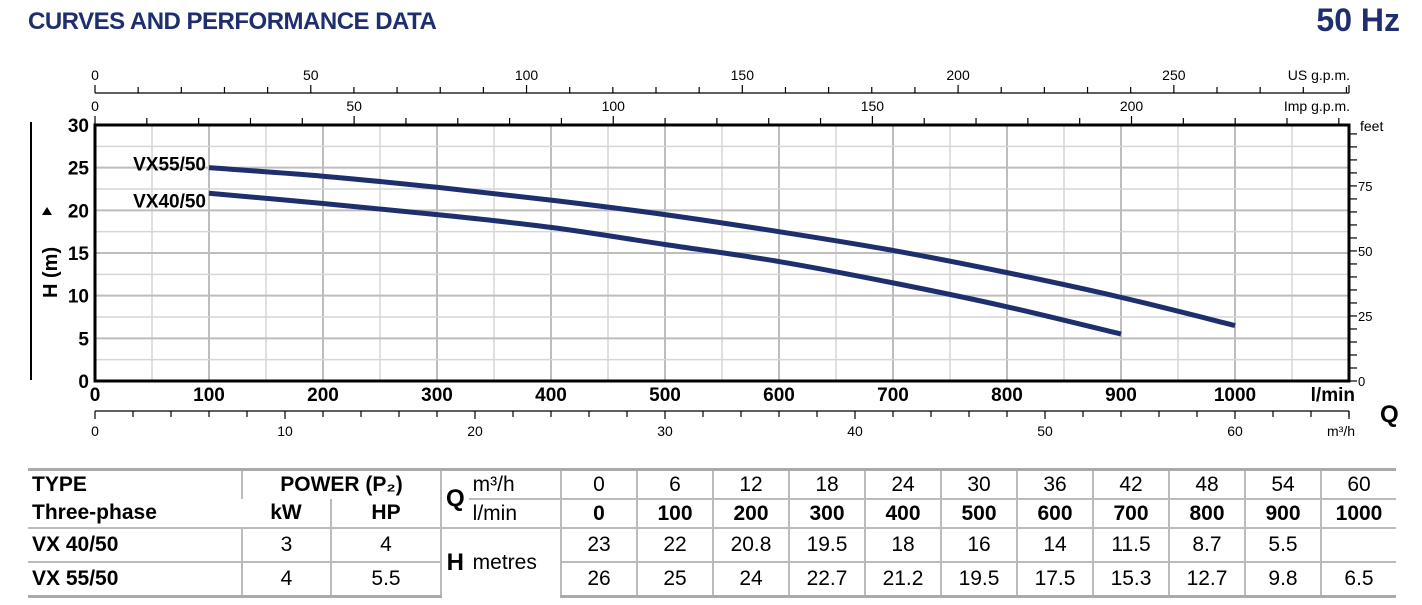 The height and width of the screenshot is (605, 1422). What do you see at coordinates (902, 483) in the screenshot?
I see `m3h-value: 24` at bounding box center [902, 483].